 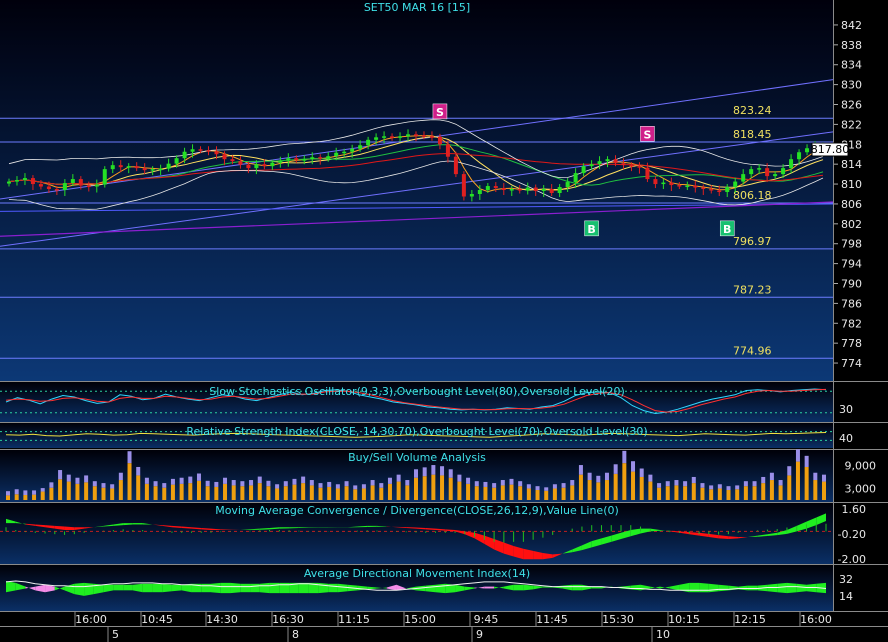 I want to click on chart-title: SET50 MAR 16 [15], so click(x=417, y=7).